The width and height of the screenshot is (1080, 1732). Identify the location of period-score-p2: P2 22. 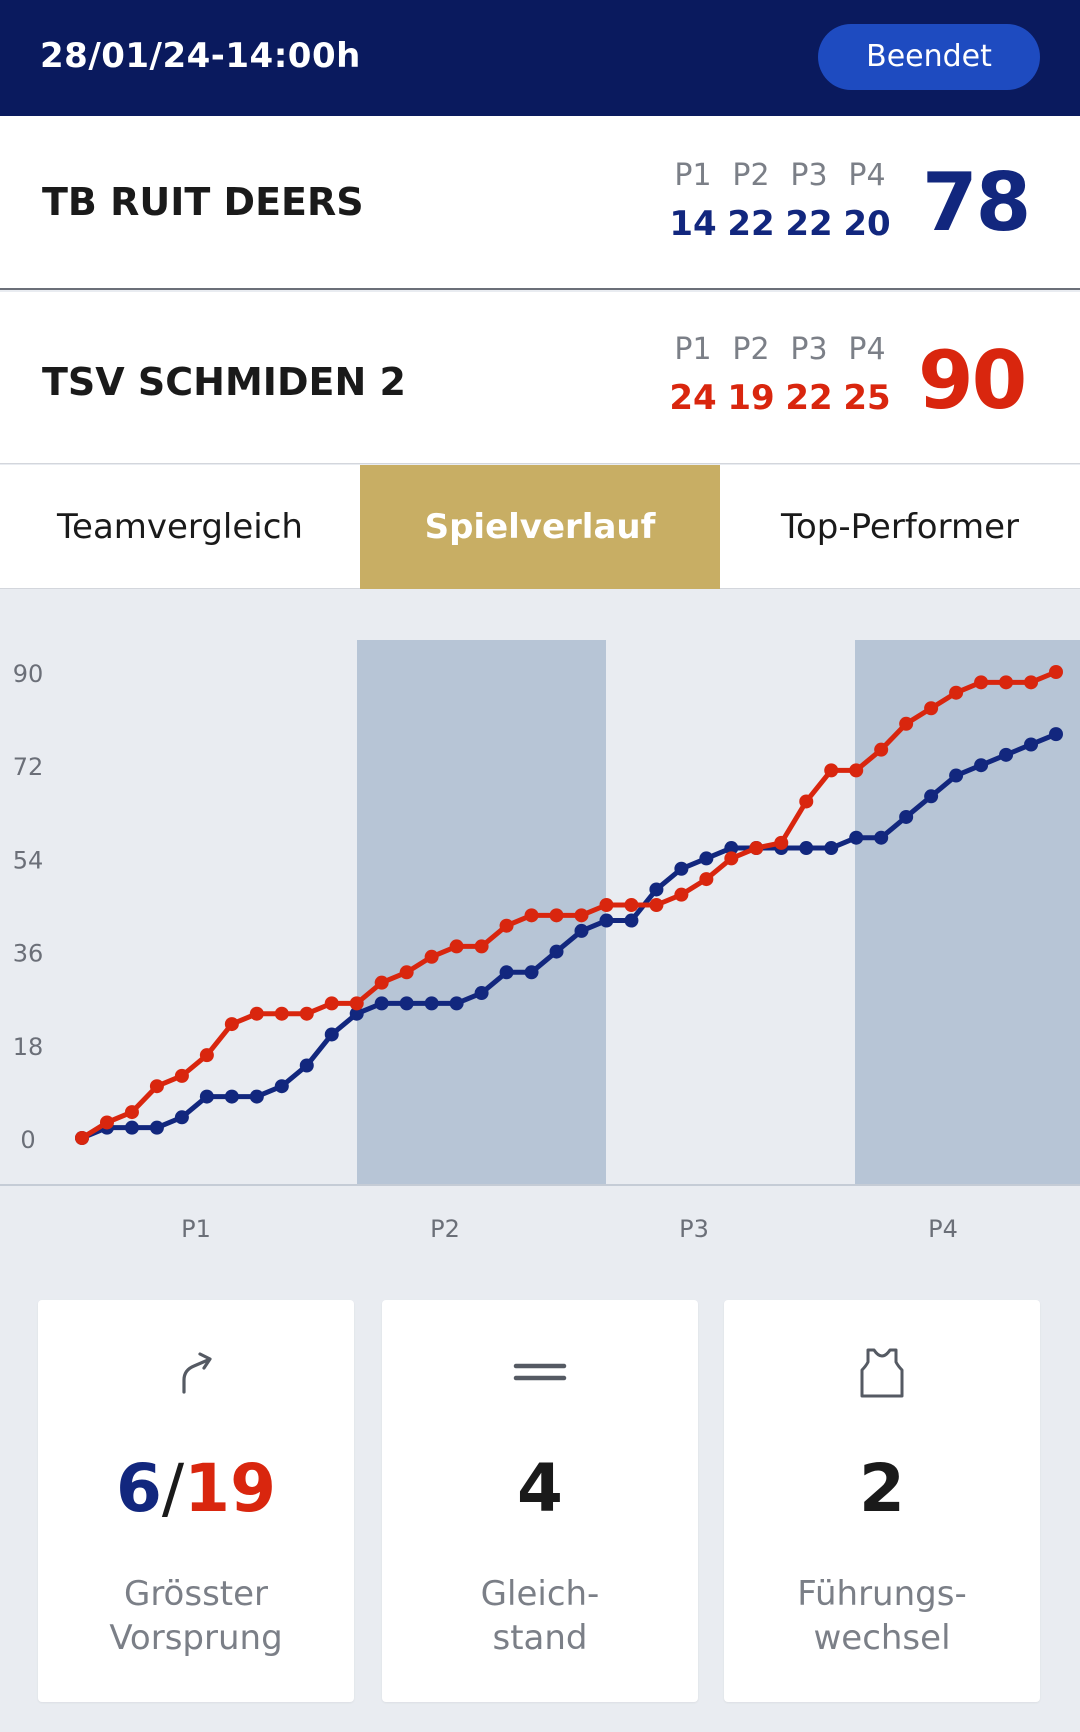
(751, 201).